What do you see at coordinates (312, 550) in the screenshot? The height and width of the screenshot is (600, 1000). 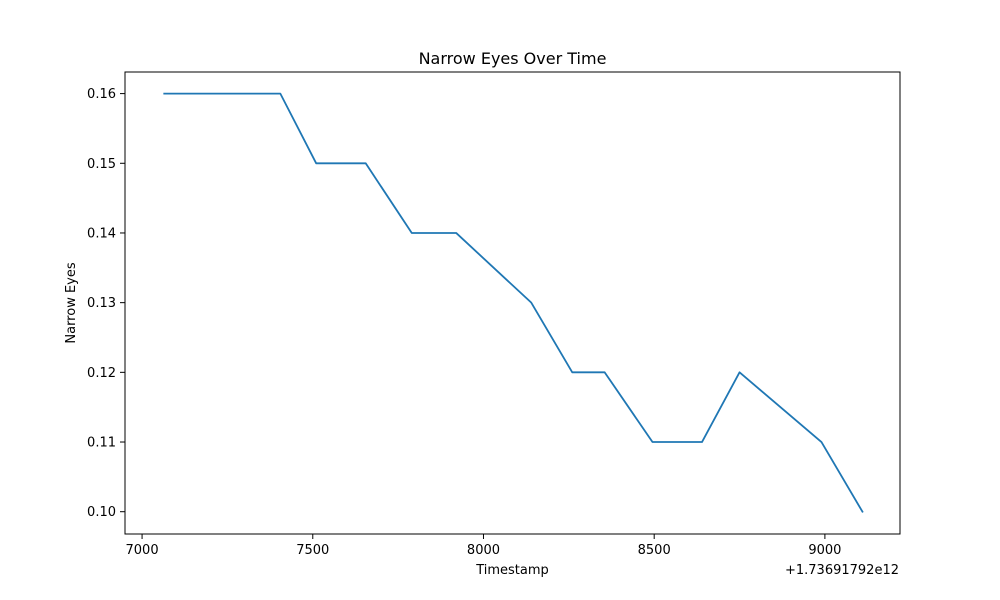 I see `x-tick-label: 7500` at bounding box center [312, 550].